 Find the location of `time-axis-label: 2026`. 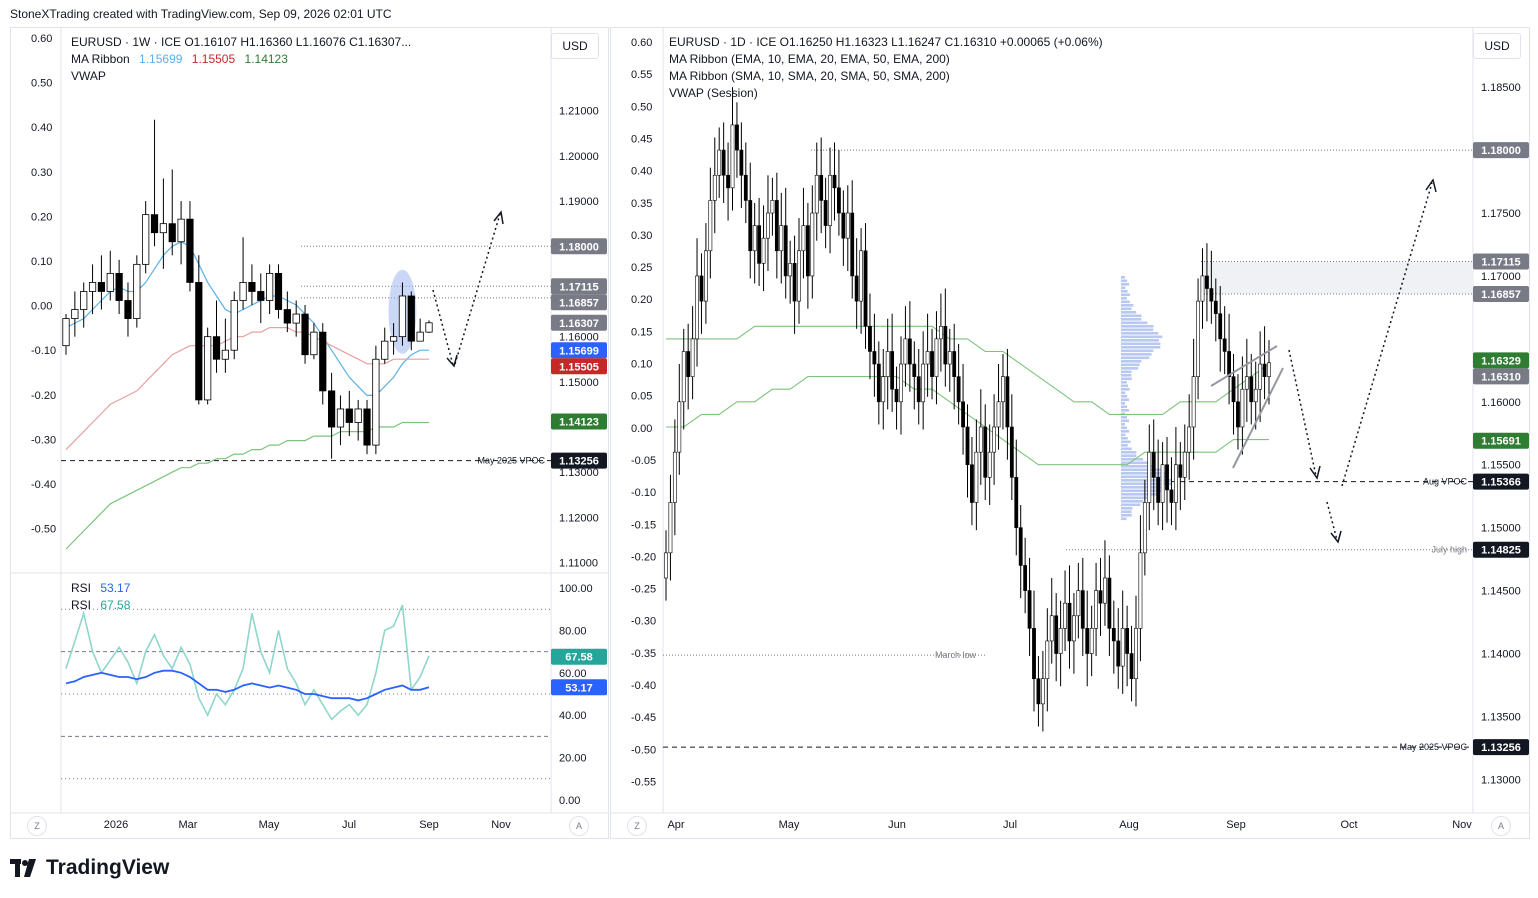

time-axis-label: 2026 is located at coordinates (116, 825).